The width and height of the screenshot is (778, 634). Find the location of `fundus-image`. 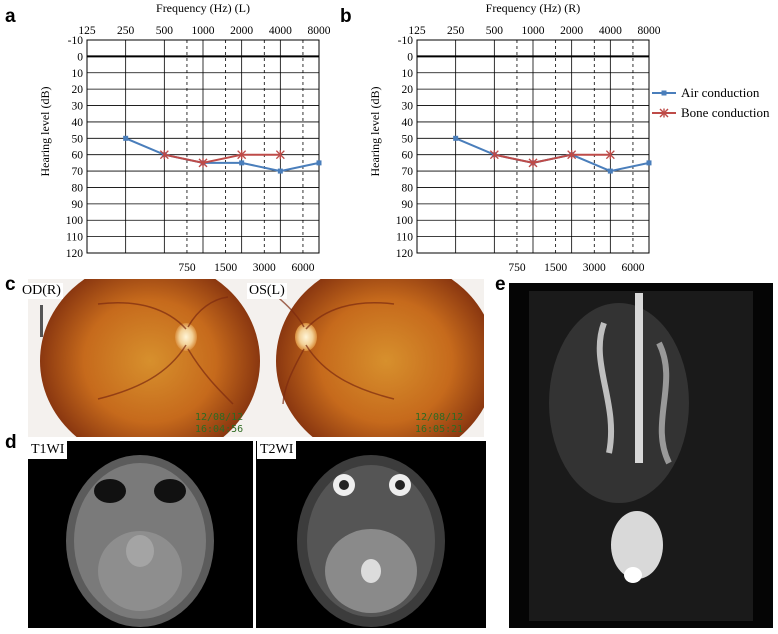

fundus-image is located at coordinates (262, 358).